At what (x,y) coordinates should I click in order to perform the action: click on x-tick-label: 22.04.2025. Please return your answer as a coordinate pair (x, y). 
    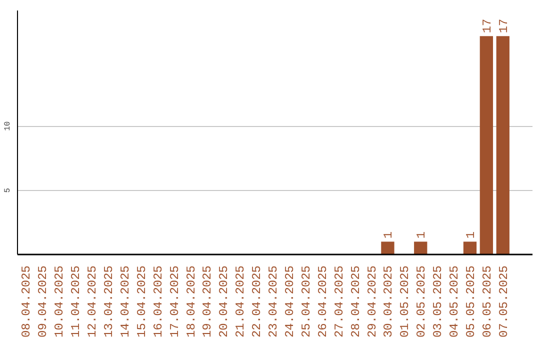
    Looking at the image, I should click on (257, 301).